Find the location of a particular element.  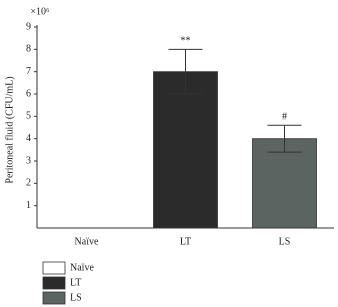

y-tick-label: 5 is located at coordinates (28, 116).